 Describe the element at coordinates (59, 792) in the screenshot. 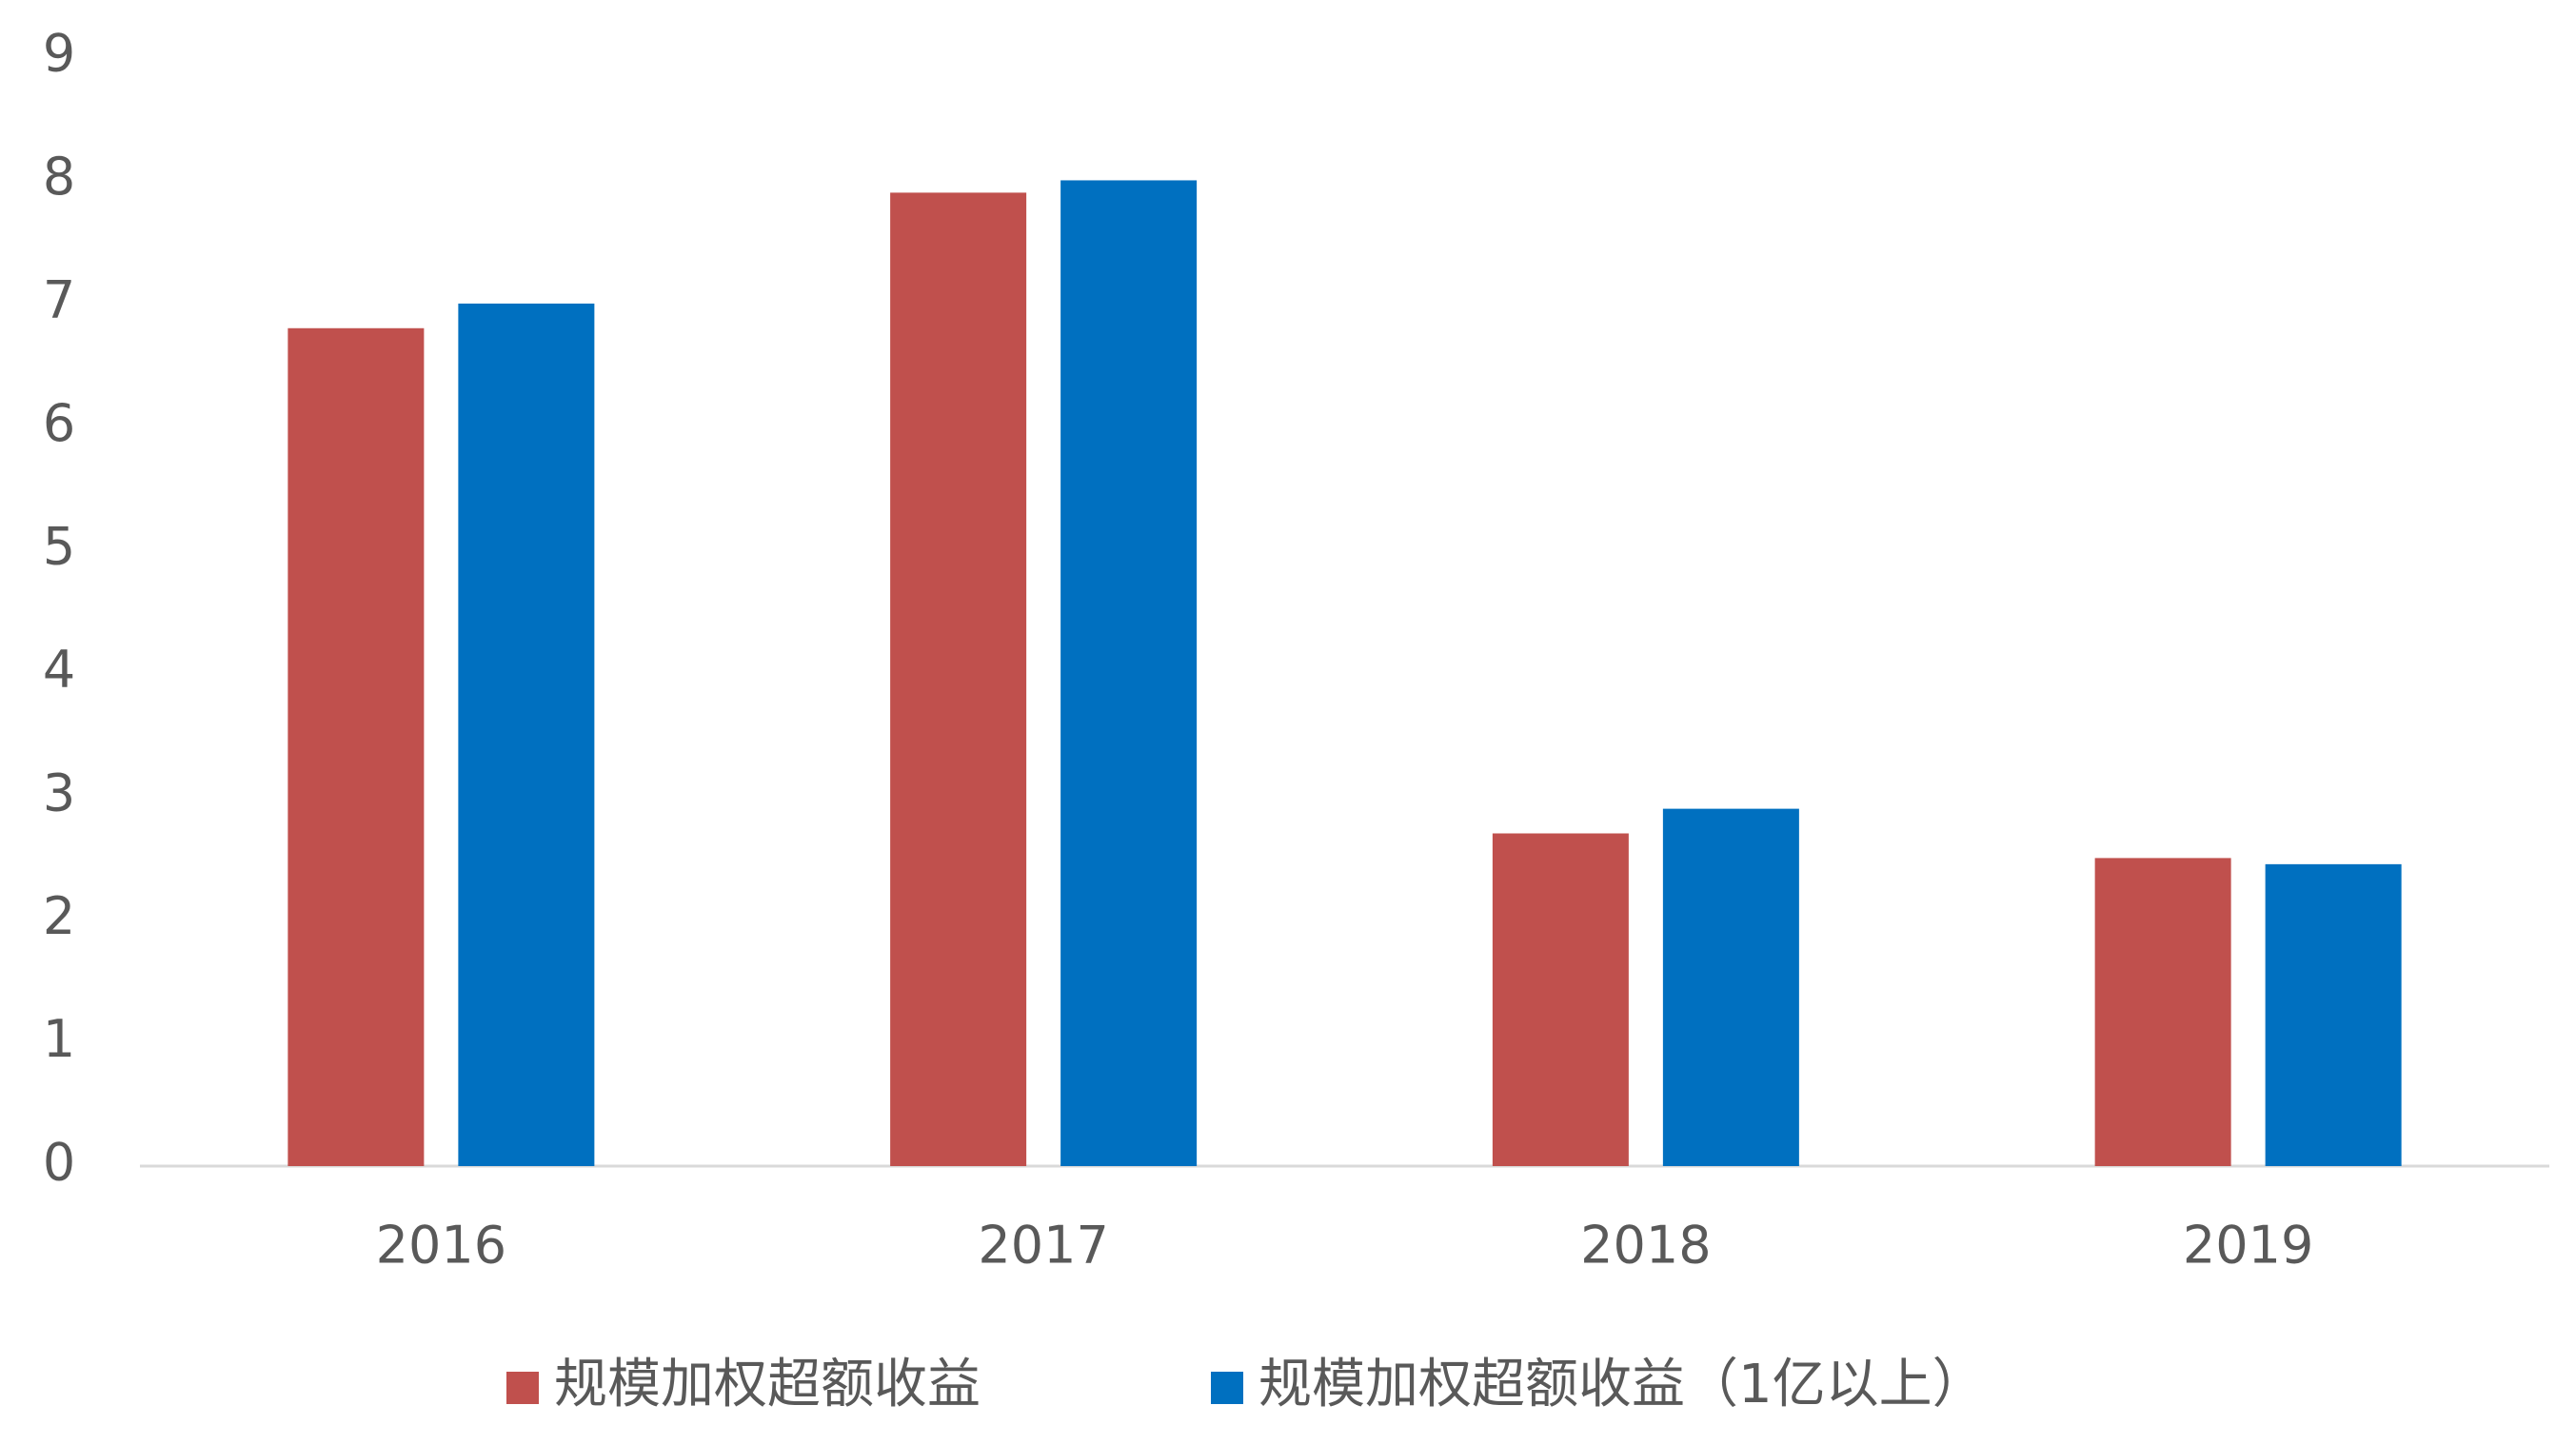

I see `y-tick-label: 3` at that location.